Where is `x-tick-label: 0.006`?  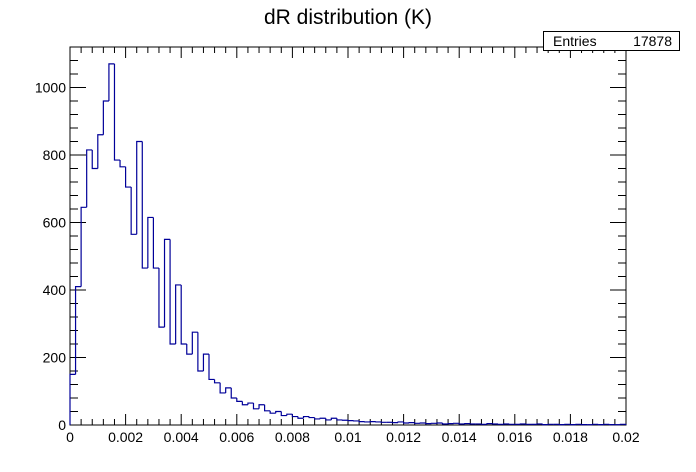
x-tick-label: 0.006 is located at coordinates (236, 437).